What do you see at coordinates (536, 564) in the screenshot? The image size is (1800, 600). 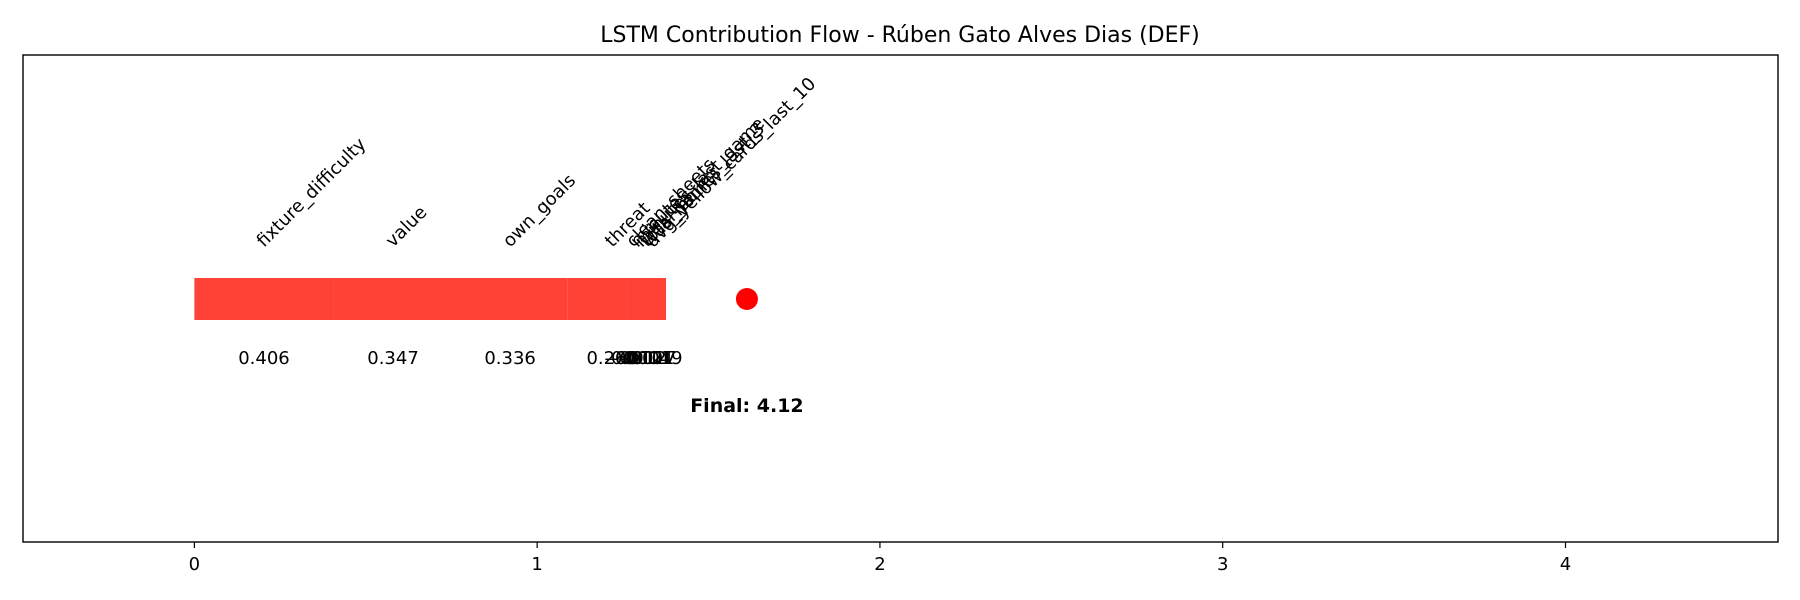 I see `x-tick-label: 1` at bounding box center [536, 564].